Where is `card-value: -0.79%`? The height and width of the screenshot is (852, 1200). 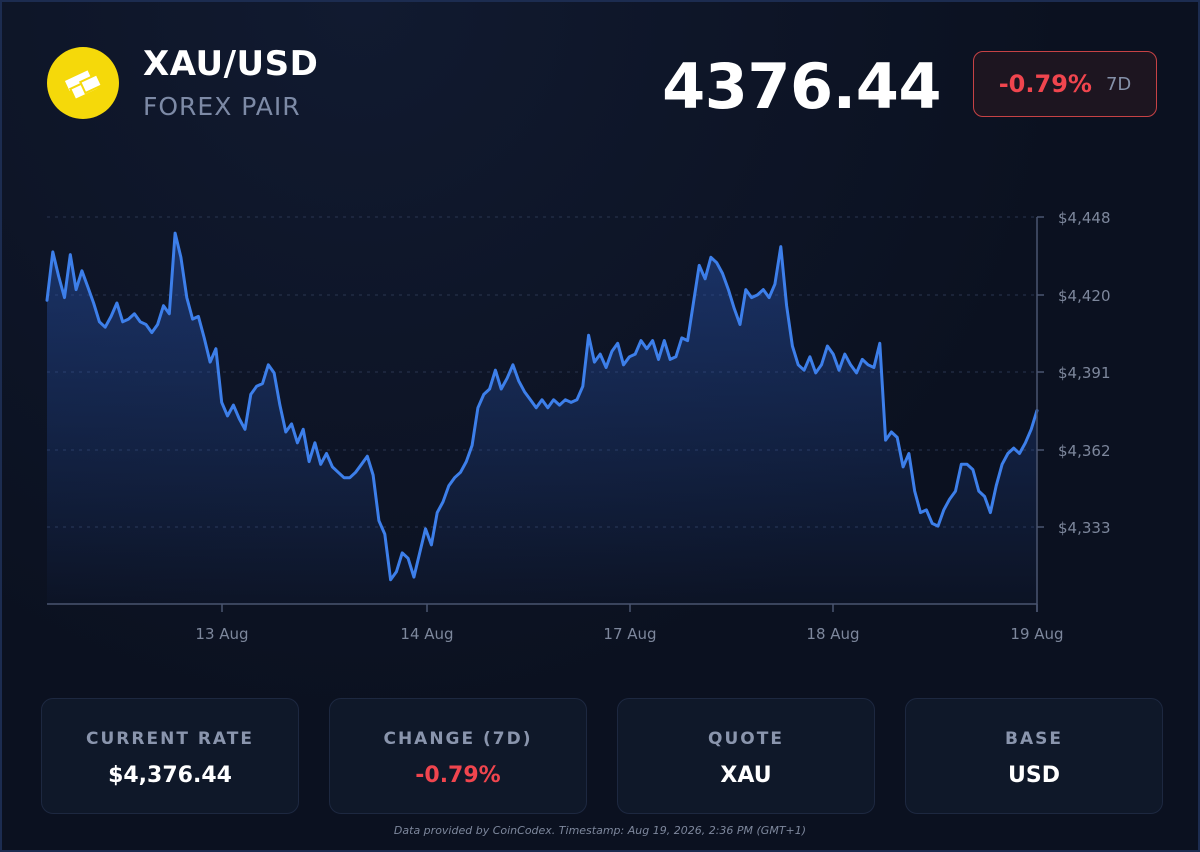
card-value: -0.79% is located at coordinates (458, 775).